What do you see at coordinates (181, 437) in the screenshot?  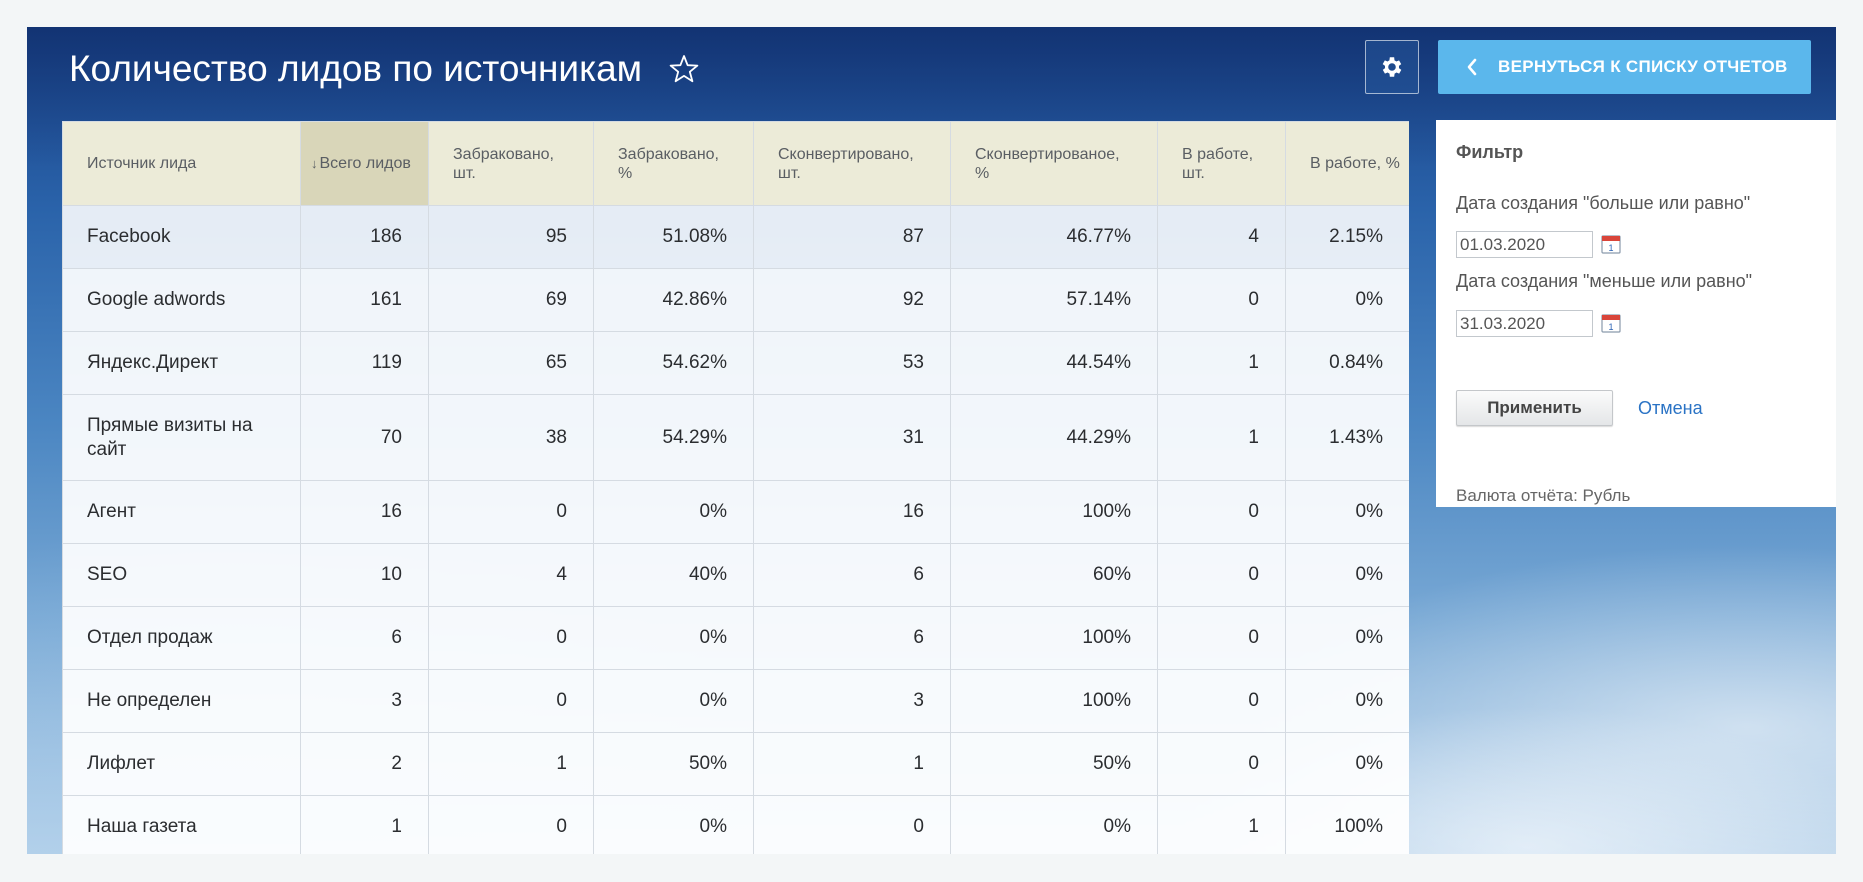 I see `cell-source: Прямые визиты на сайт` at bounding box center [181, 437].